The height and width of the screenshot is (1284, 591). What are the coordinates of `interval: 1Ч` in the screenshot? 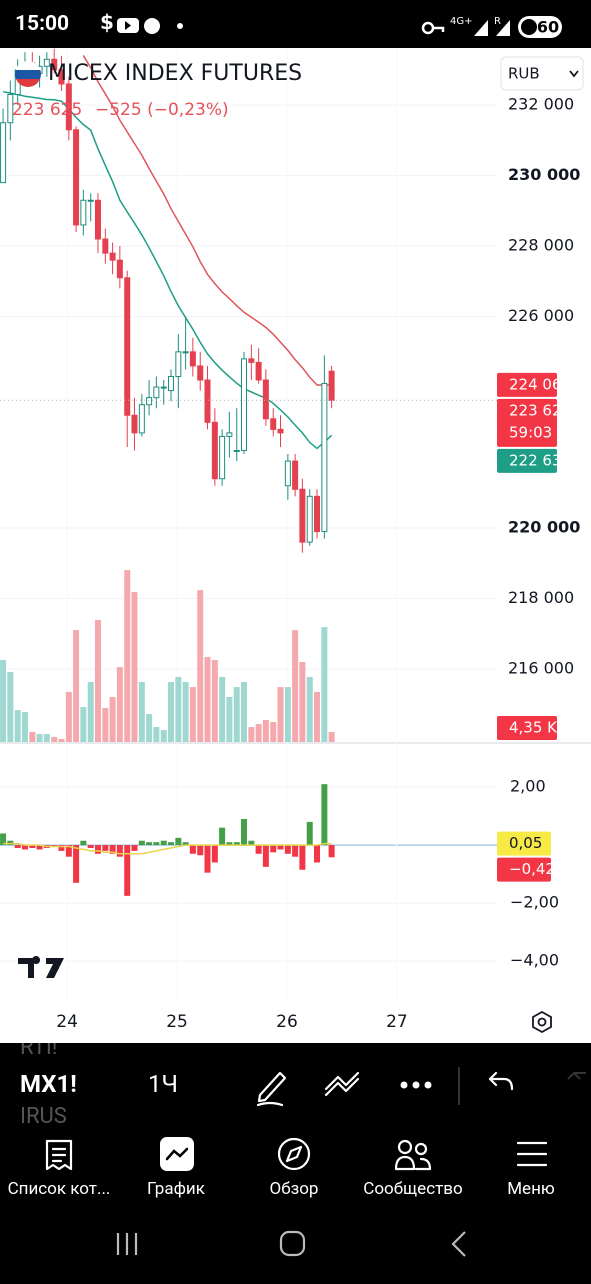 It's located at (163, 1084).